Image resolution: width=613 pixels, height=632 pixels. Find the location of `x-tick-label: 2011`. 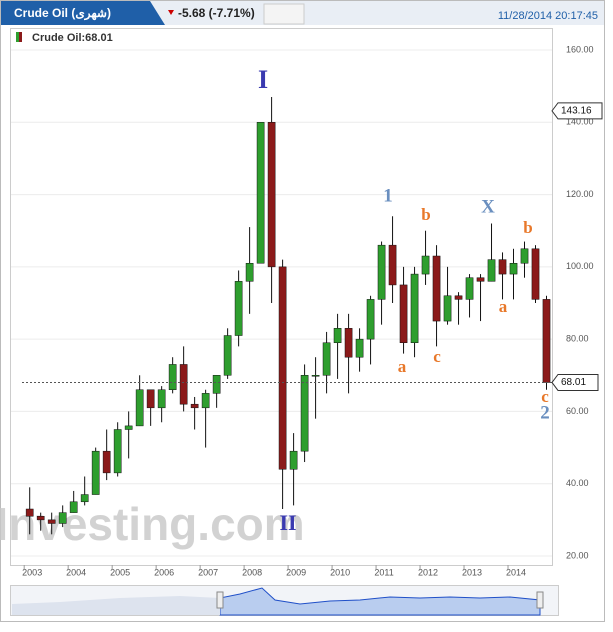

x-tick-label: 2011 is located at coordinates (383, 572).